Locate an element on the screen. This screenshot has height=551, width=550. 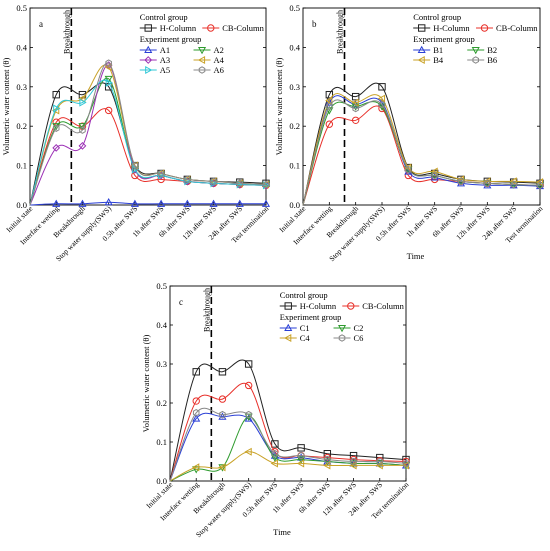
series-a5 is located at coordinates (150, 142).